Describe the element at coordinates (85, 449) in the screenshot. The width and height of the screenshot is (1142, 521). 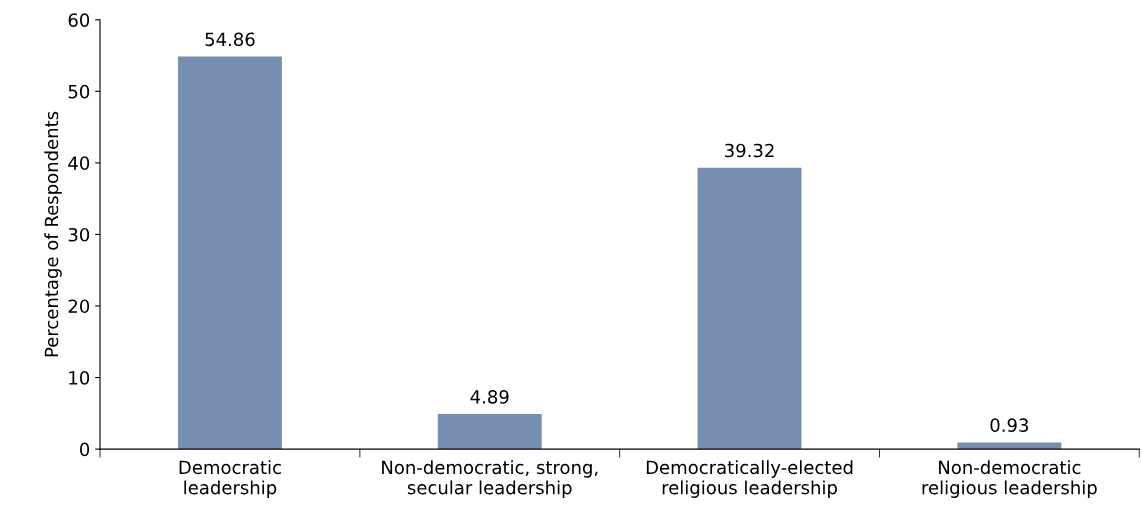
I see `y-tick-label: 0` at that location.